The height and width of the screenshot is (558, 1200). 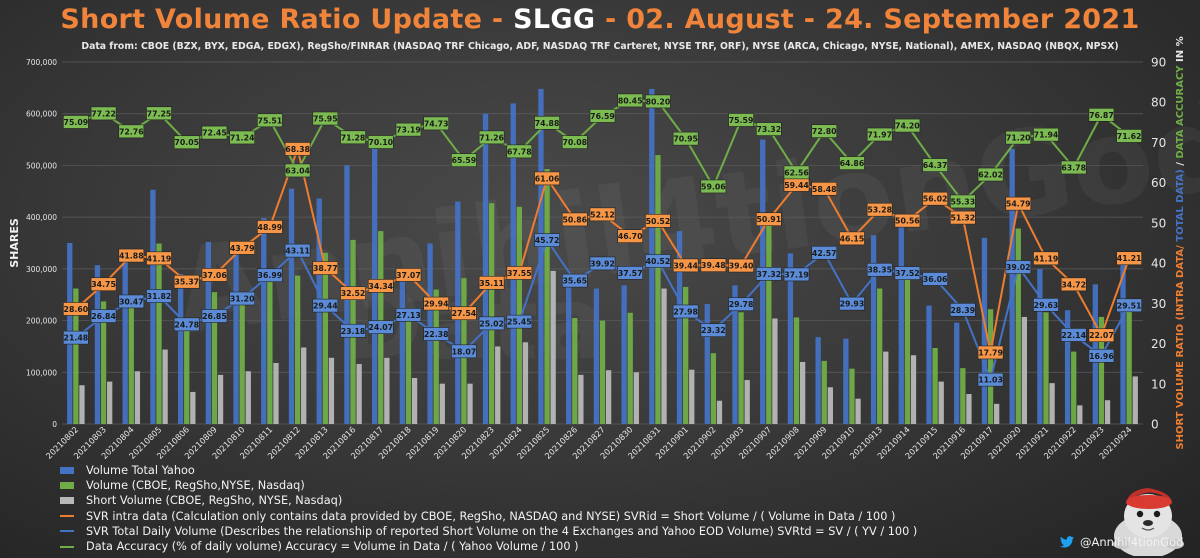 I want to click on data-label-text: 46.70, so click(x=630, y=236).